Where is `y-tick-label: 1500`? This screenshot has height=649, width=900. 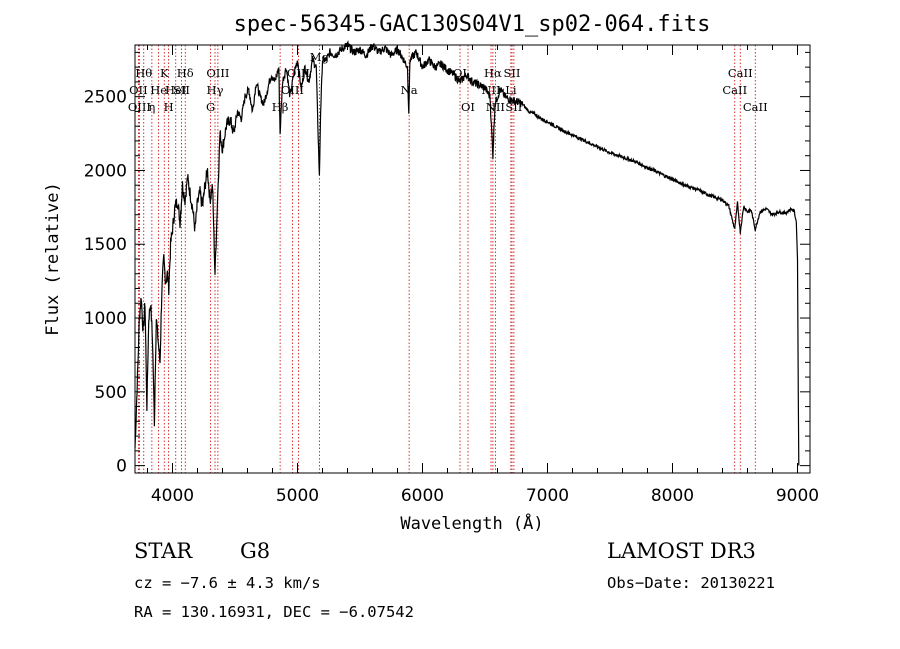 y-tick-label: 1500 is located at coordinates (105, 245).